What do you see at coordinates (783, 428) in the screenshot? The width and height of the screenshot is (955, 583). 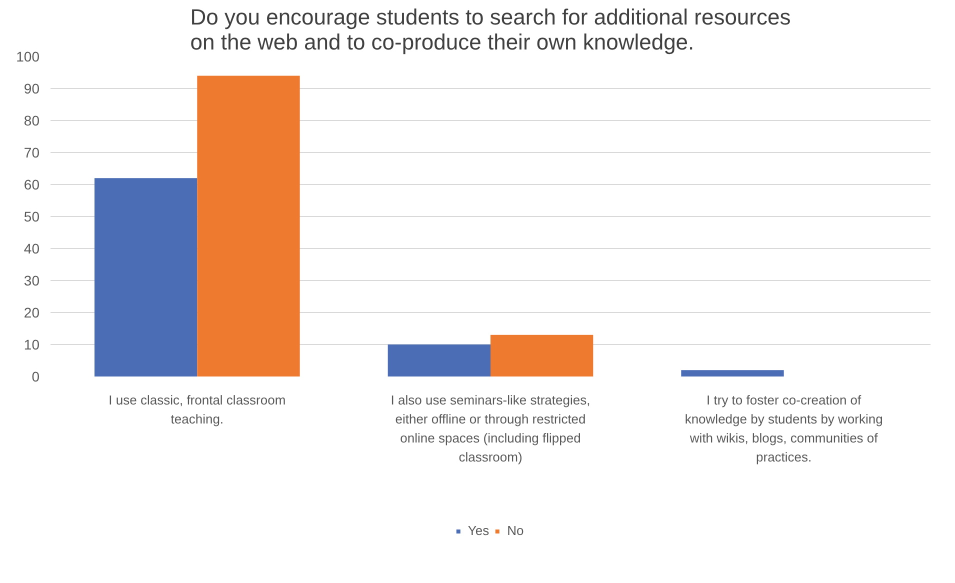 I see `x-tick-label: I try to foster co-creation of knowledge by students by working with wikis, blogs, communities of practices.` at bounding box center [783, 428].